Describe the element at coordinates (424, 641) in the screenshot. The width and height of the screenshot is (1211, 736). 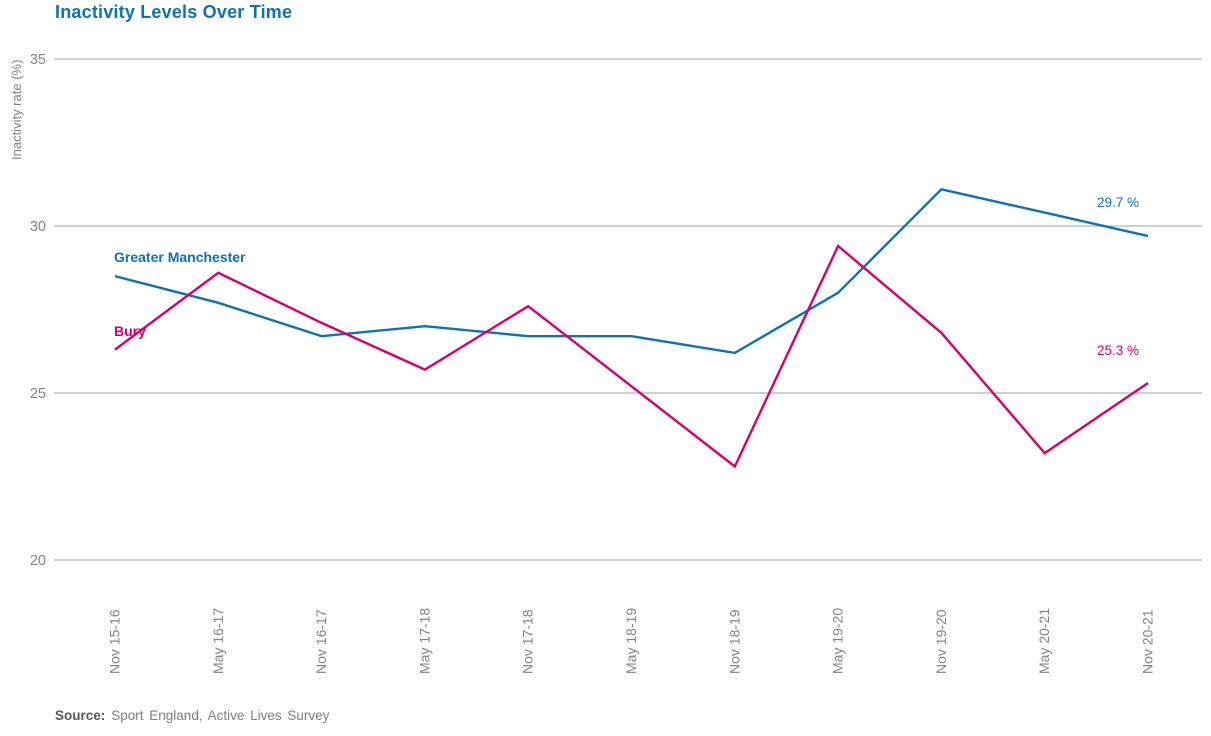
I see `x-tick-label: May 17-18` at that location.